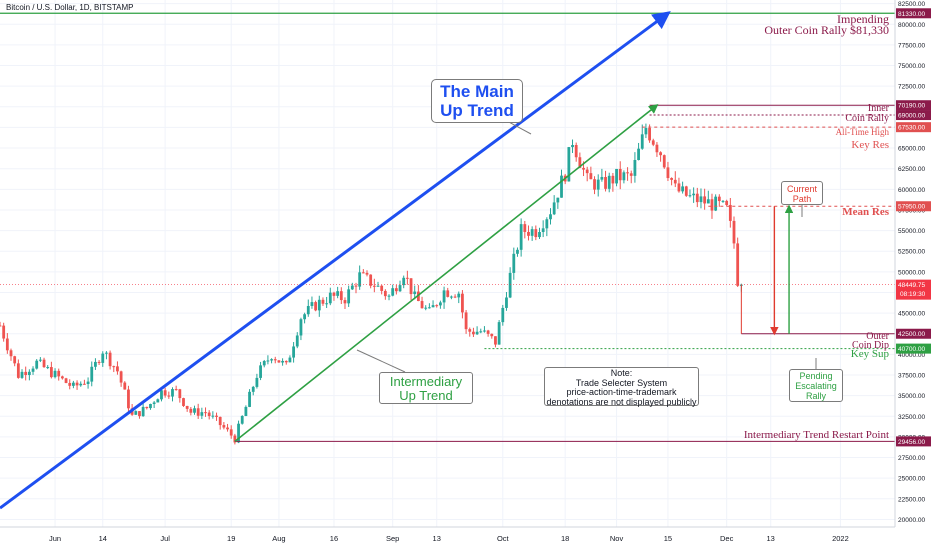 Image resolution: width=932 pixels, height=550 pixels. What do you see at coordinates (392, 538) in the screenshot?
I see `time-tick-label: Sep` at bounding box center [392, 538].